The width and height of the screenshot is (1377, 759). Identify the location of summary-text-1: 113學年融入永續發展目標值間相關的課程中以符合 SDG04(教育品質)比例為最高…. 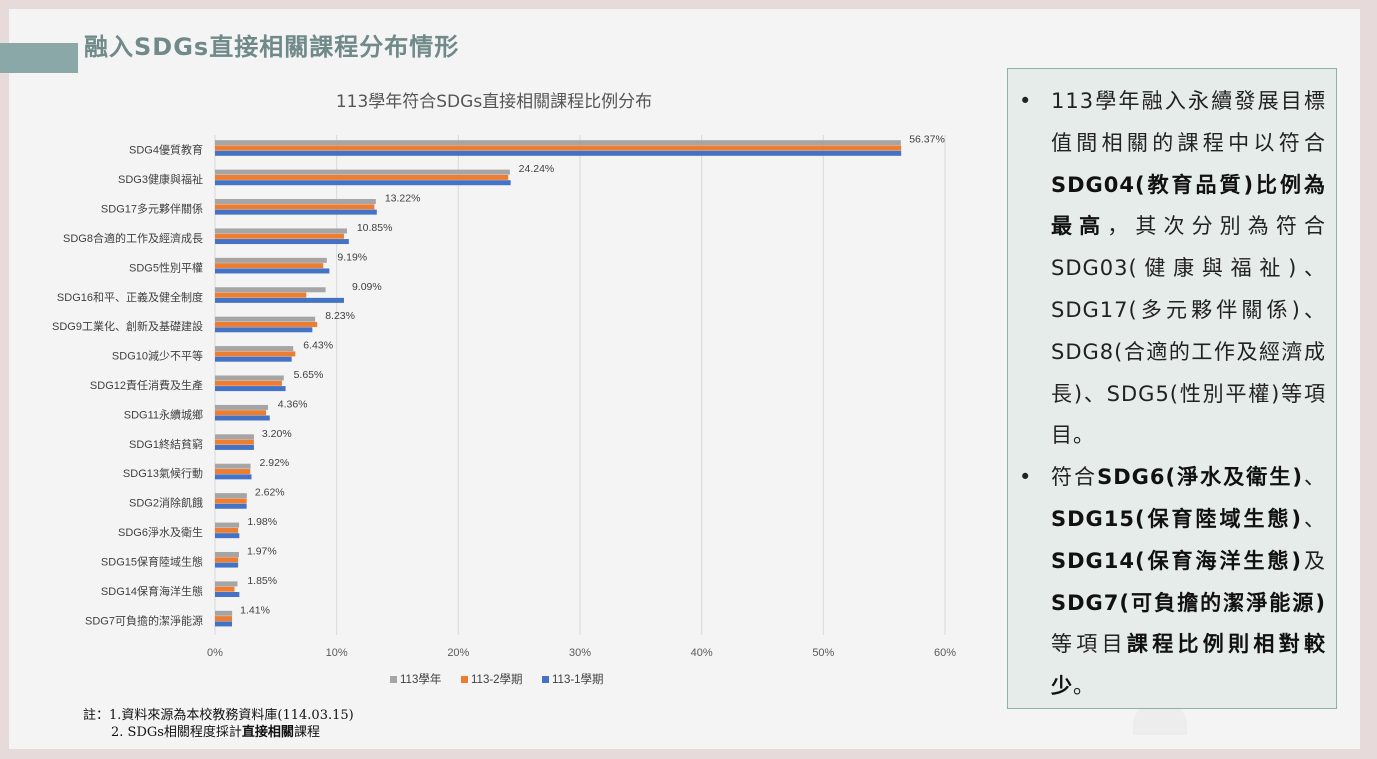
(1188, 268).